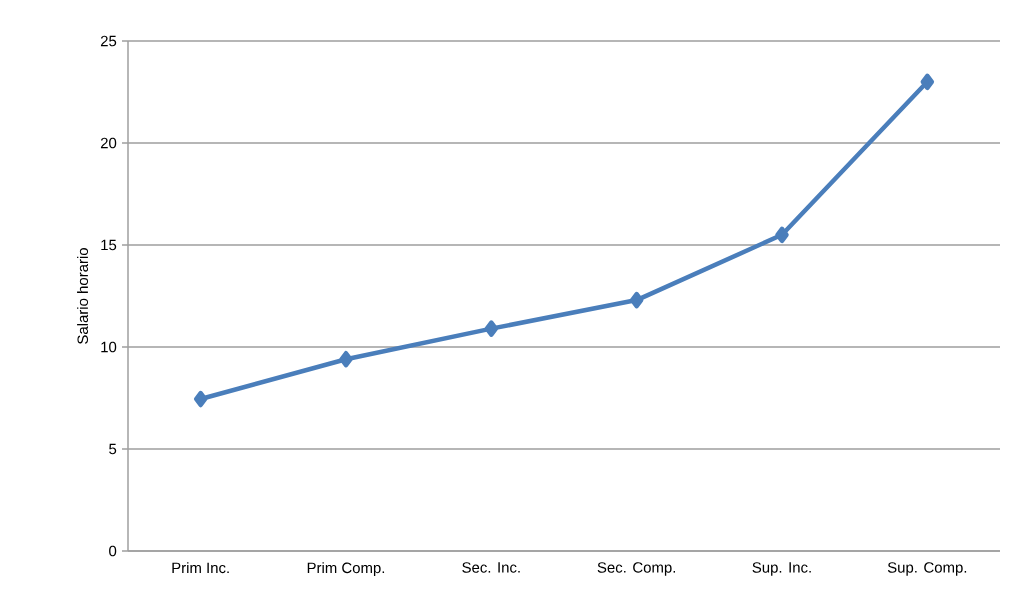 This screenshot has width=1016, height=614. I want to click on x-tick-label: Sec. Comp., so click(636, 569).